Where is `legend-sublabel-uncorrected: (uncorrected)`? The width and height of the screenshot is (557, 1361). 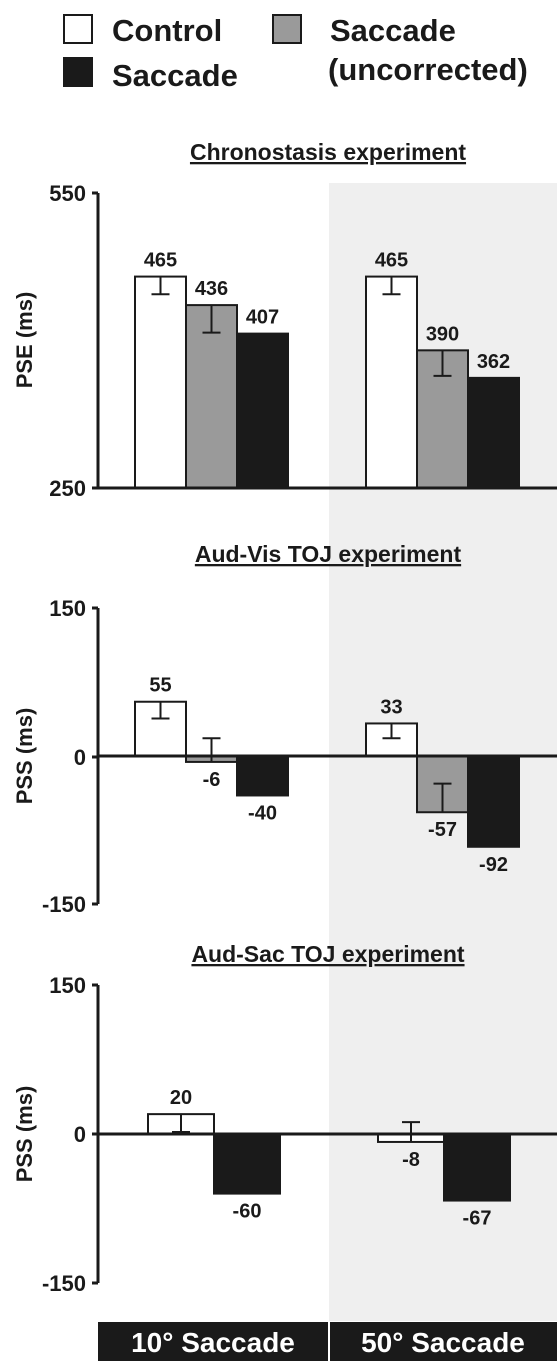
legend-sublabel-uncorrected: (uncorrected) is located at coordinates (428, 69).